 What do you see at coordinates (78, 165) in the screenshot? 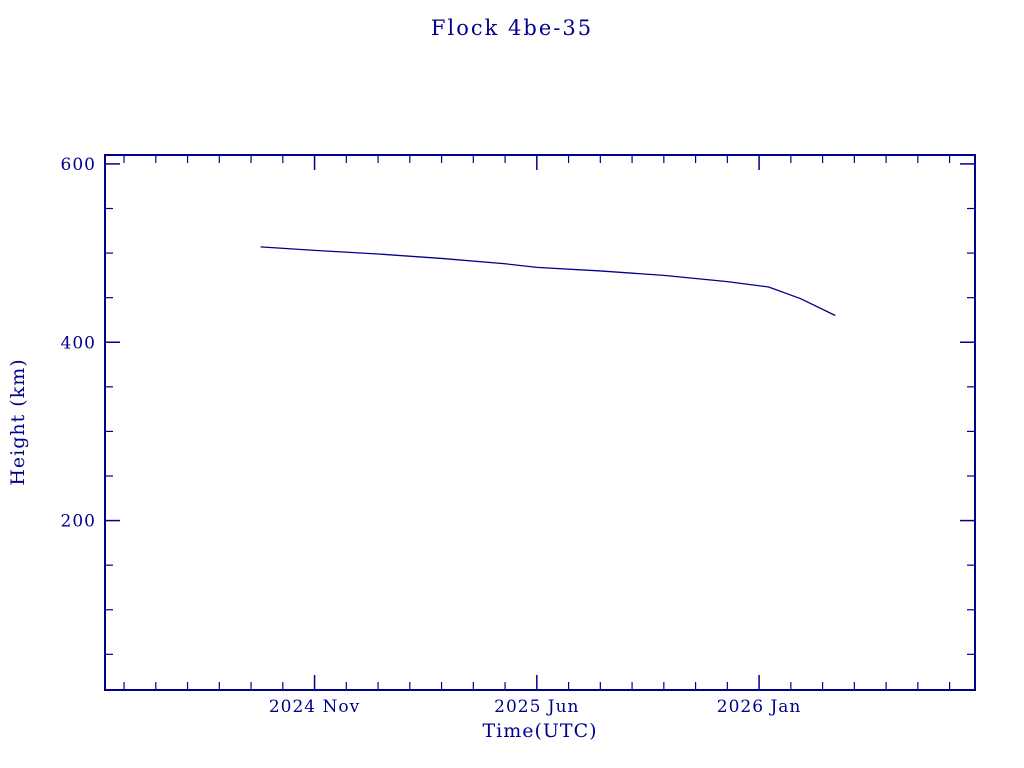
I see `y-tick-label: 600` at bounding box center [78, 165].